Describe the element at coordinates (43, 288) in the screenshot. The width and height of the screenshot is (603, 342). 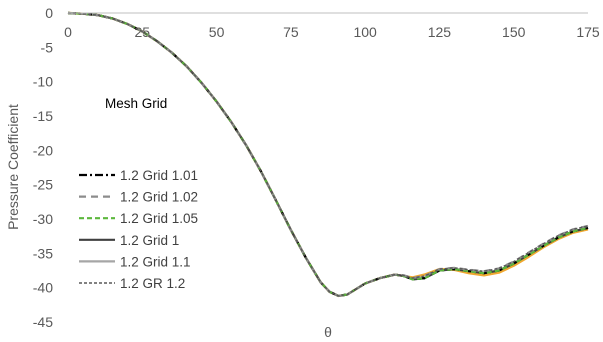
I see `y-tick-label: -40` at that location.